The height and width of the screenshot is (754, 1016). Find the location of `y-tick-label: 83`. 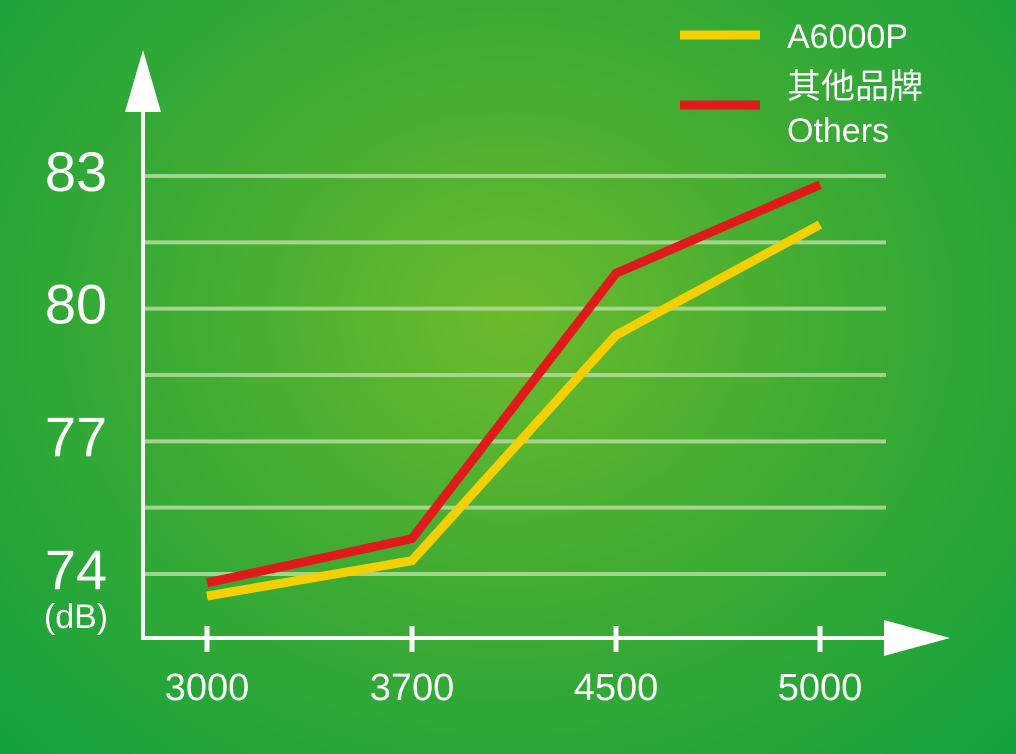

y-tick-label: 83 is located at coordinates (76, 171).